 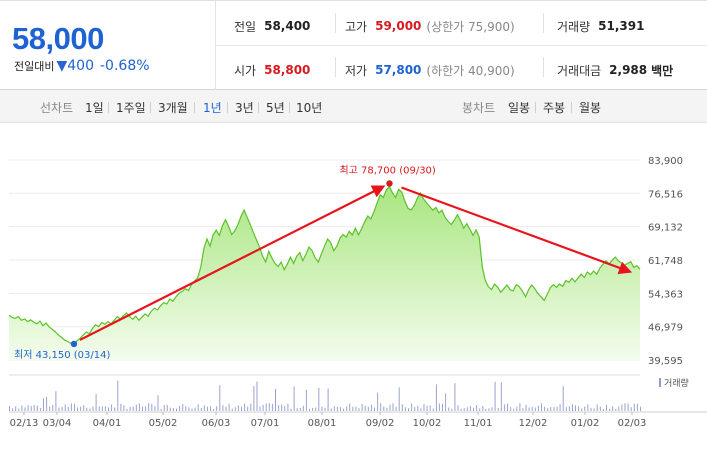 I want to click on y-tick-label: 39,595, so click(x=665, y=361).